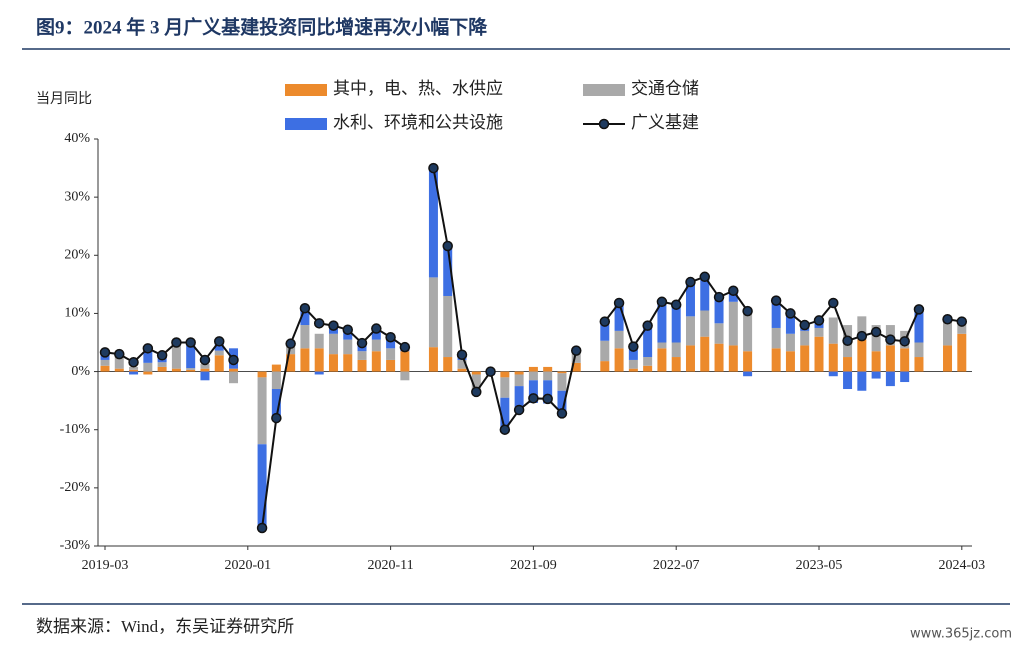 The width and height of the screenshot is (1024, 650). What do you see at coordinates (262, 26) in the screenshot?
I see `chart-title: 图9：2024 年 3 月广义基建投资同比增速再次小幅下降` at bounding box center [262, 26].